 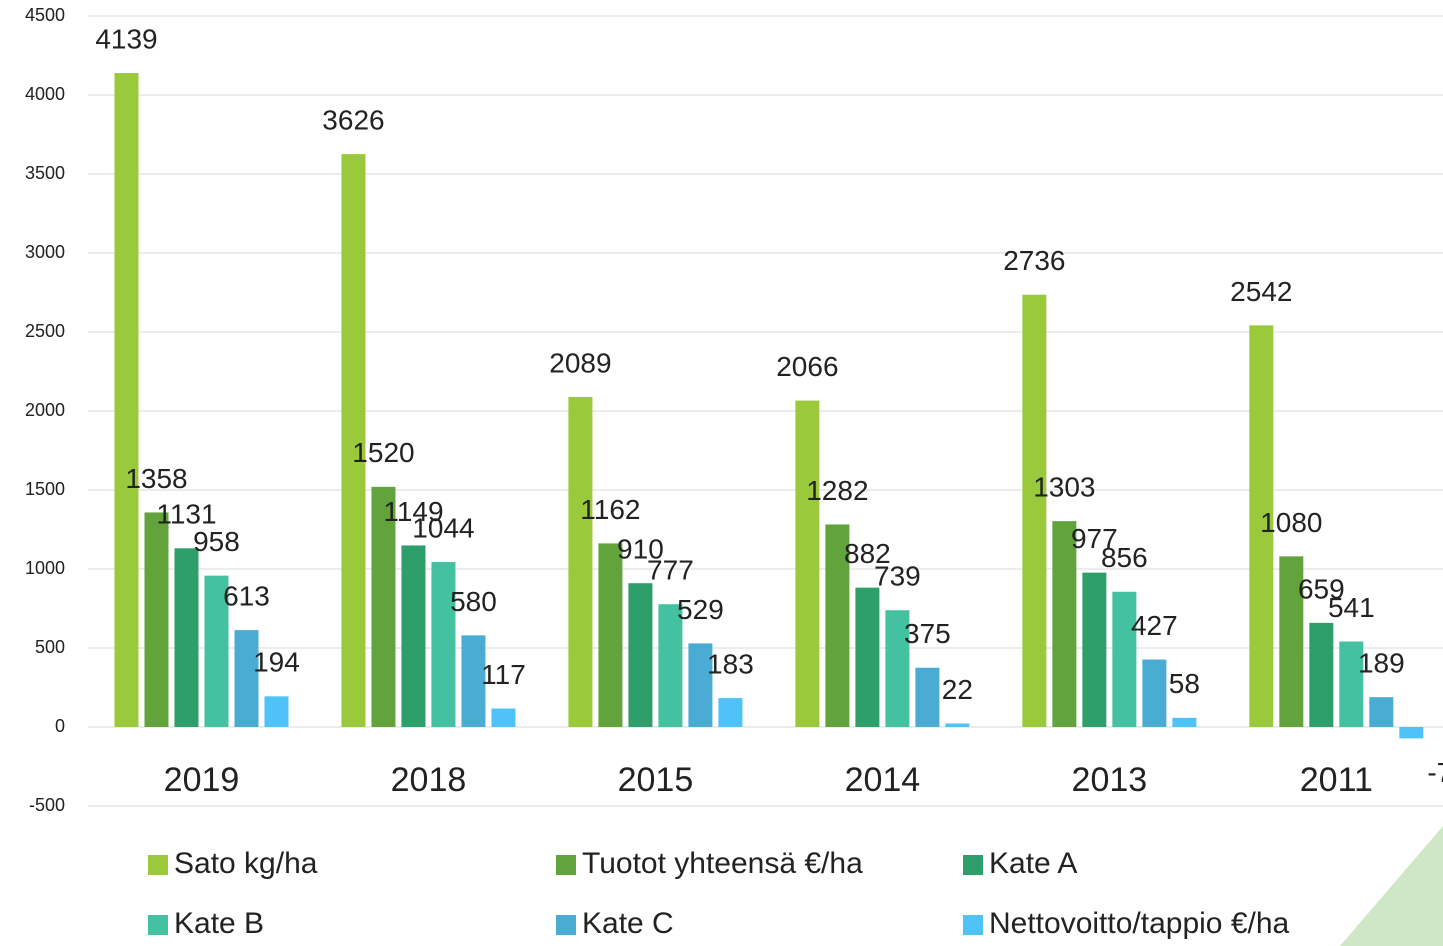 What do you see at coordinates (1139, 923) in the screenshot?
I see `legend-label: Nettovoitto/tappio €/ha` at bounding box center [1139, 923].